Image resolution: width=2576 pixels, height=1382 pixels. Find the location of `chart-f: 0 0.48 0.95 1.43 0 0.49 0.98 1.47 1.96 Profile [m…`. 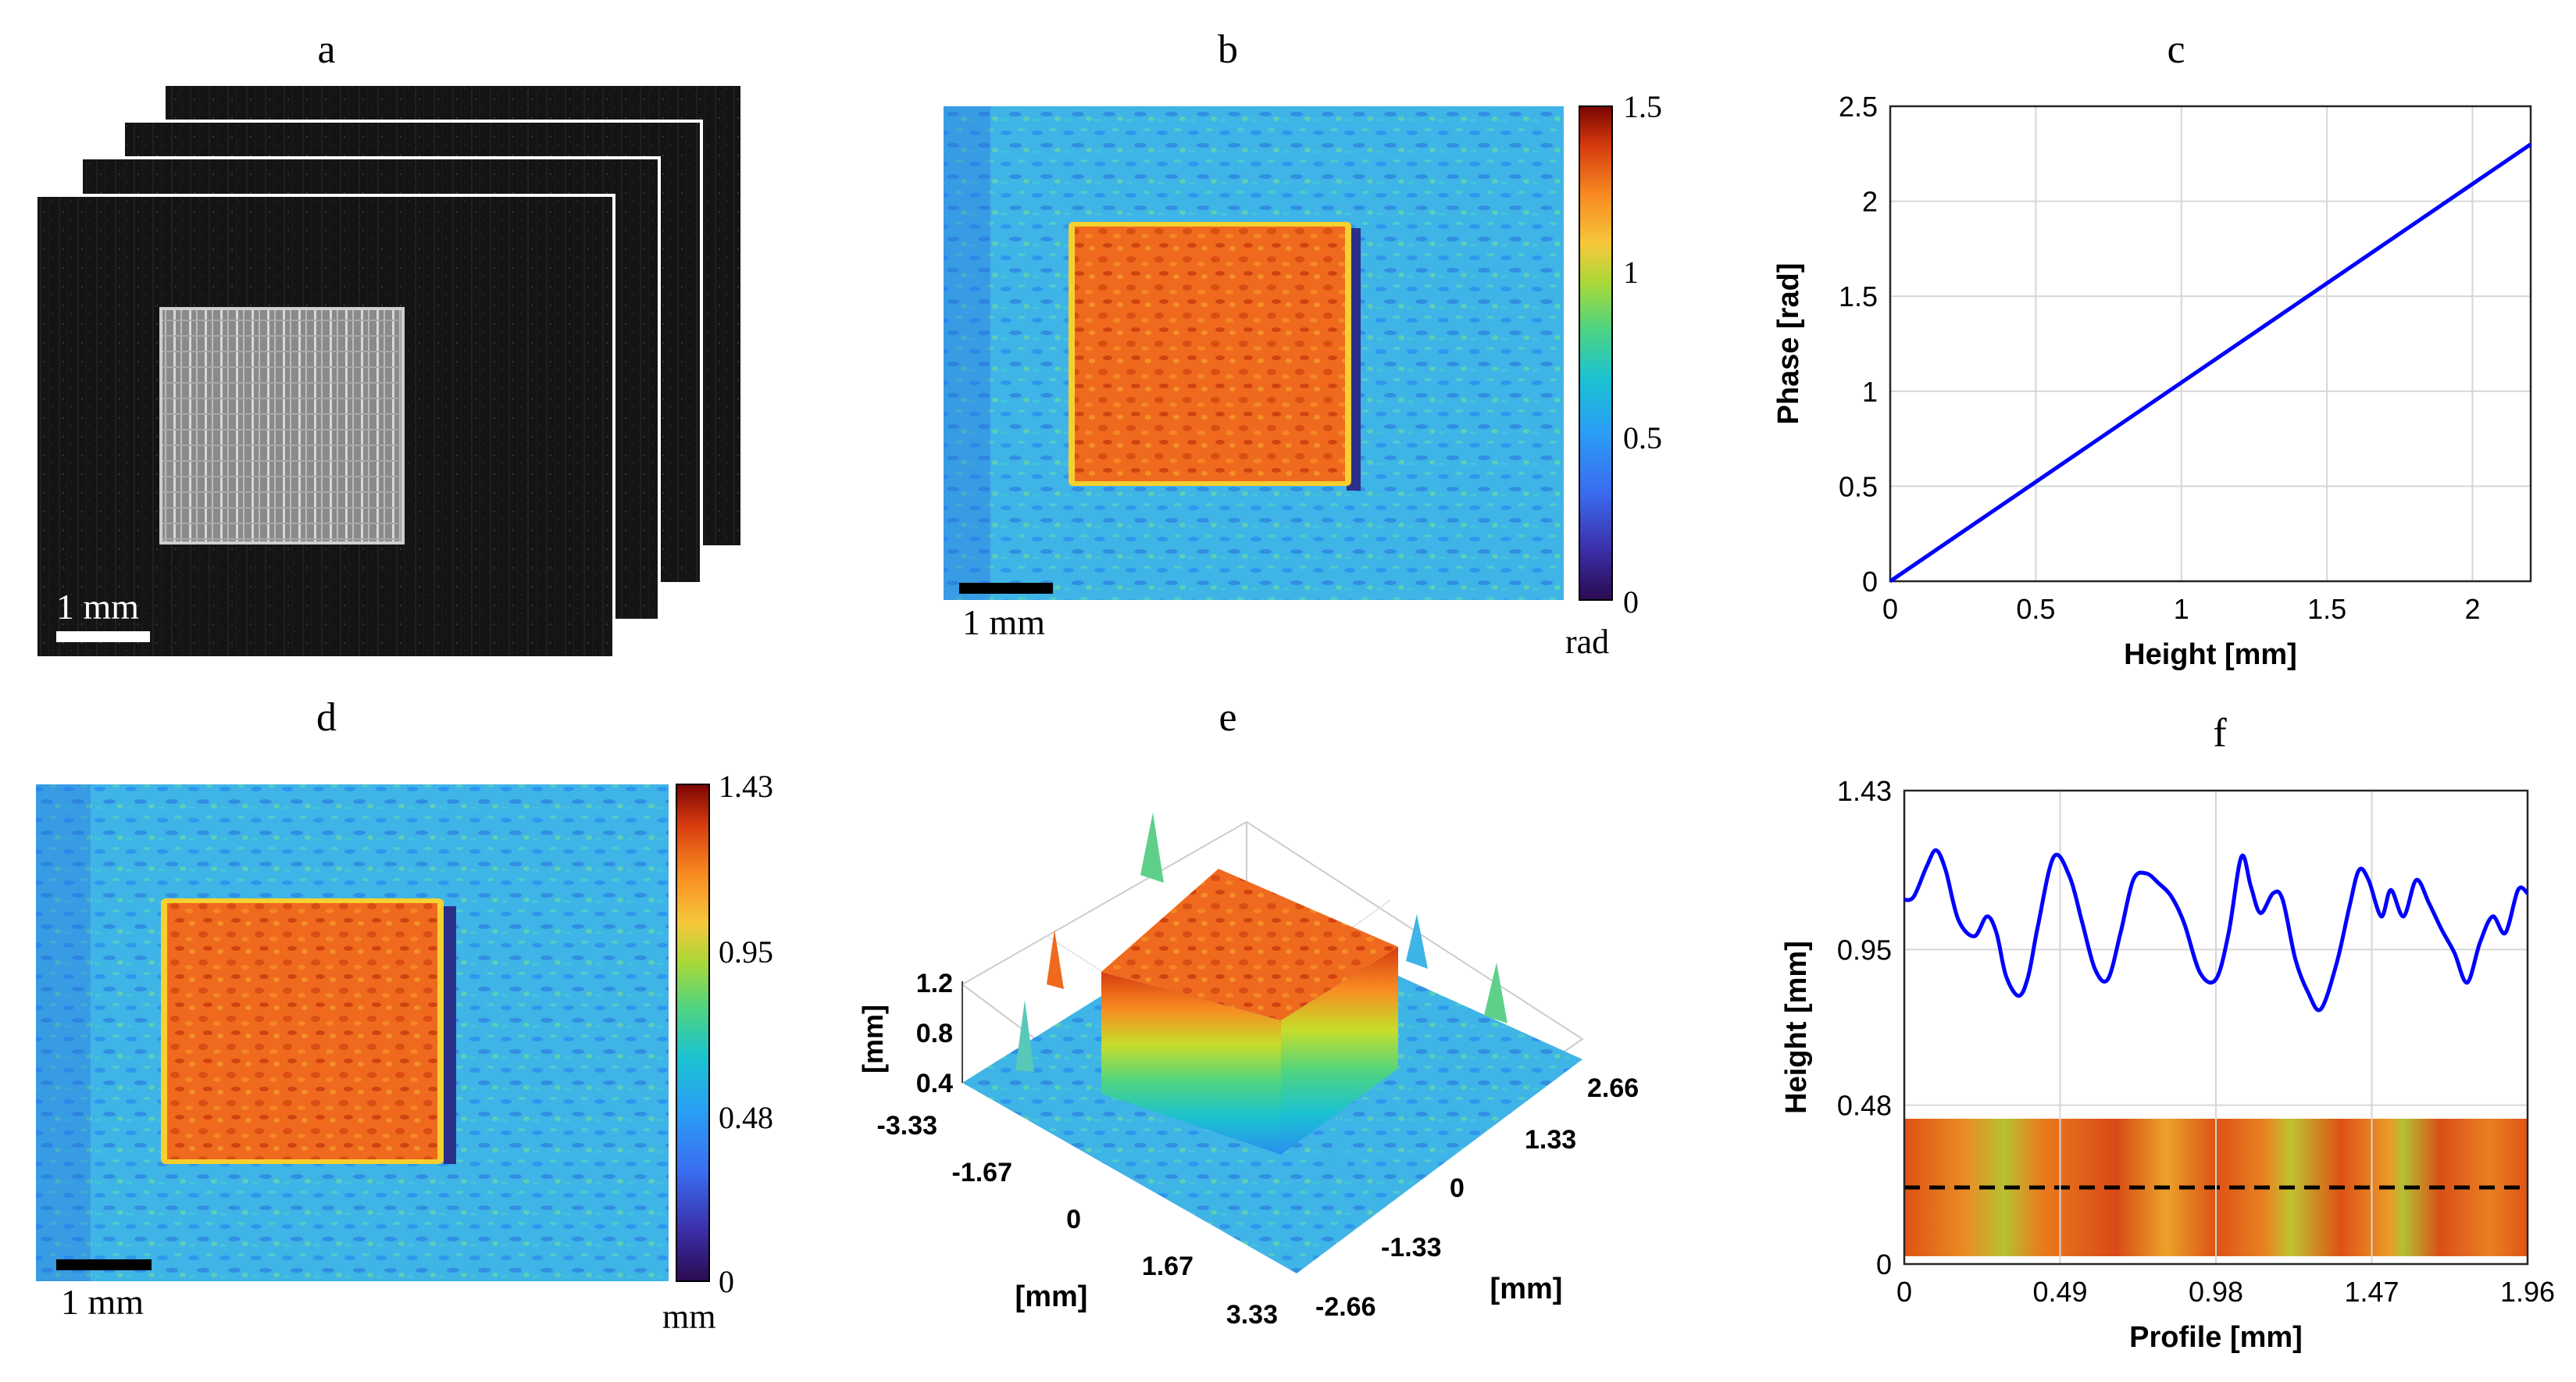

chart-f: 0 0.48 0.95 1.43 0 0.49 0.98 1.47 1.96 Profile [m… is located at coordinates (2167, 1064).